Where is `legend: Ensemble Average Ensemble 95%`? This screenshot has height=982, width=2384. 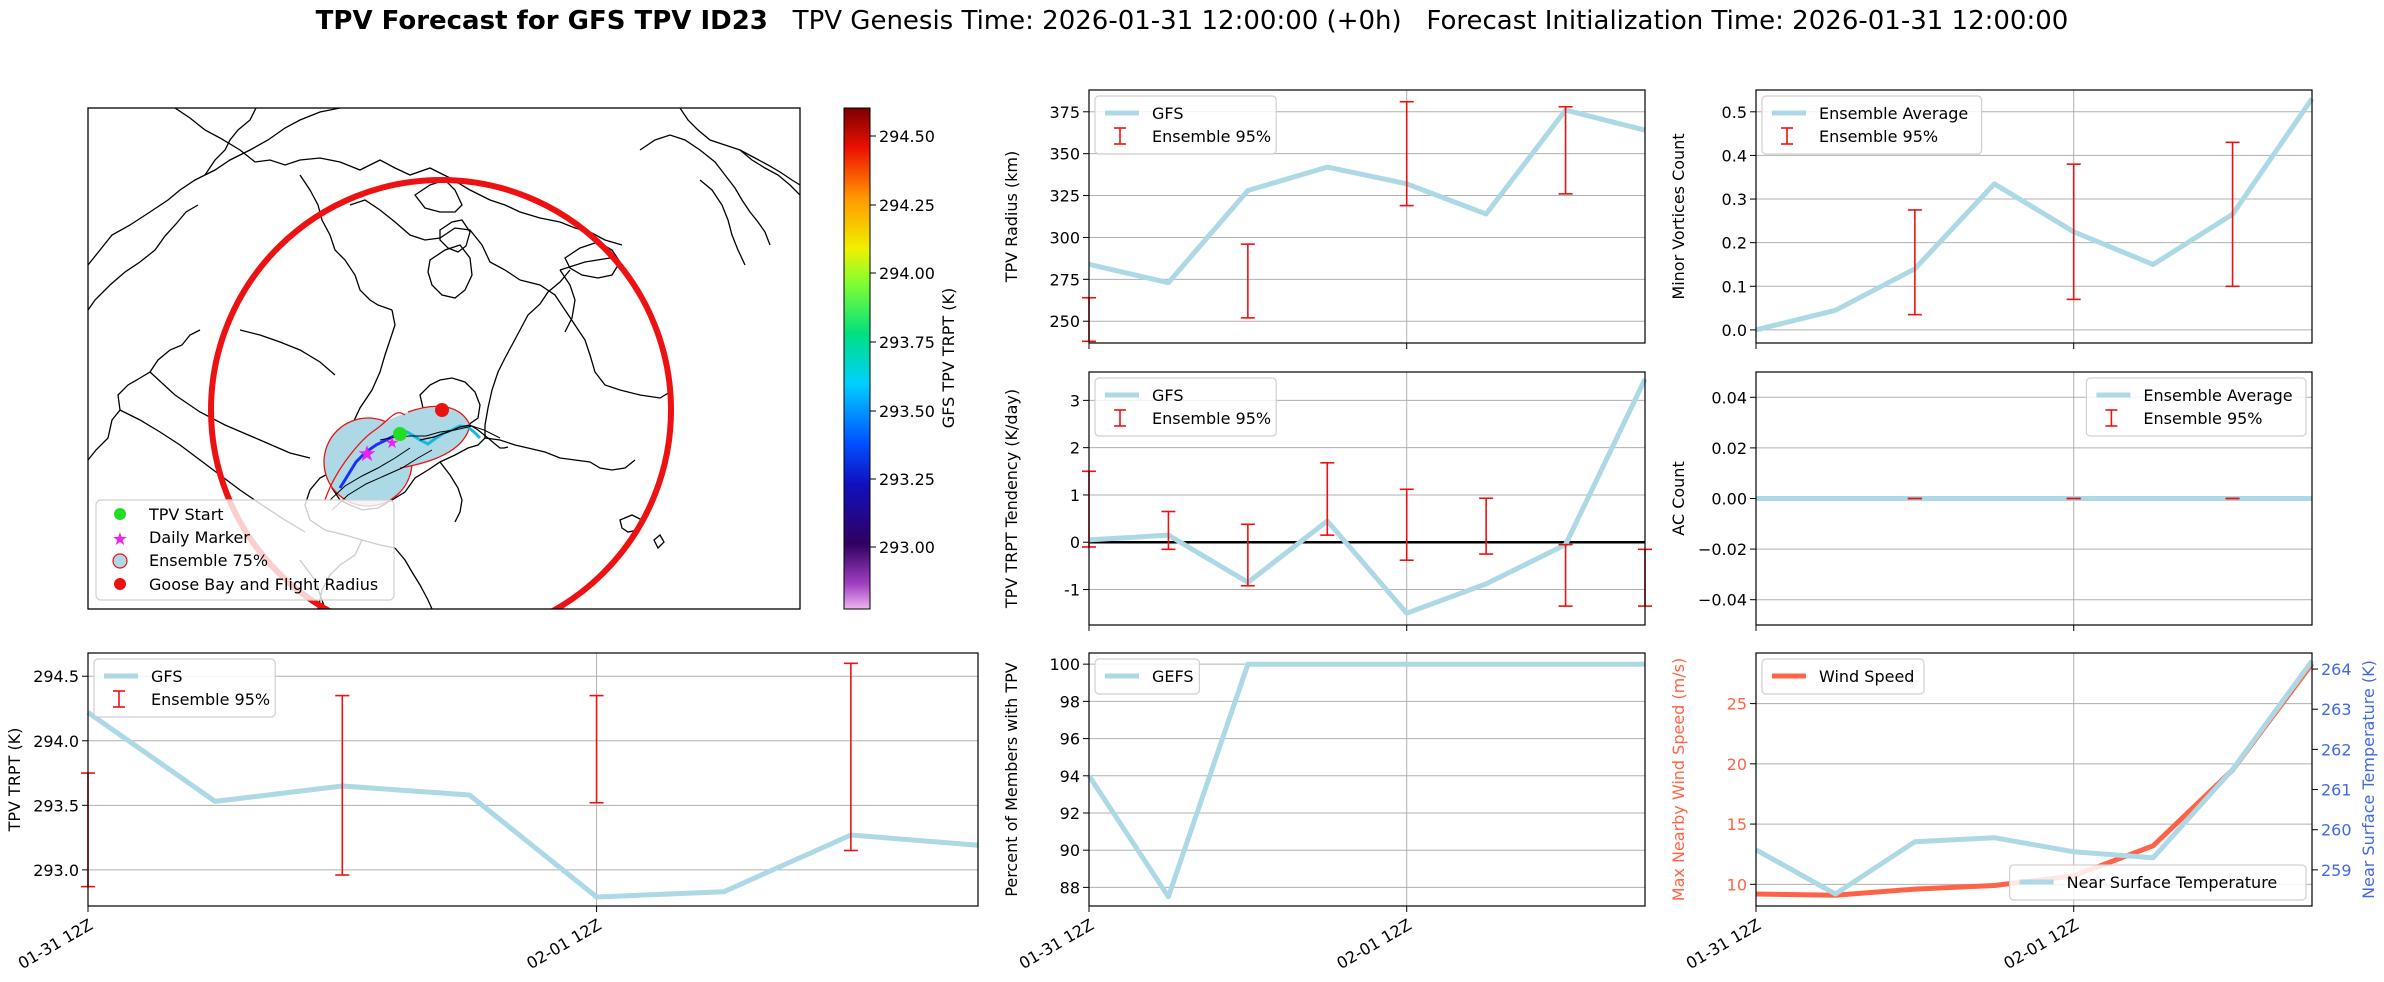
legend: Ensemble Average Ensemble 95% is located at coordinates (1872, 125).